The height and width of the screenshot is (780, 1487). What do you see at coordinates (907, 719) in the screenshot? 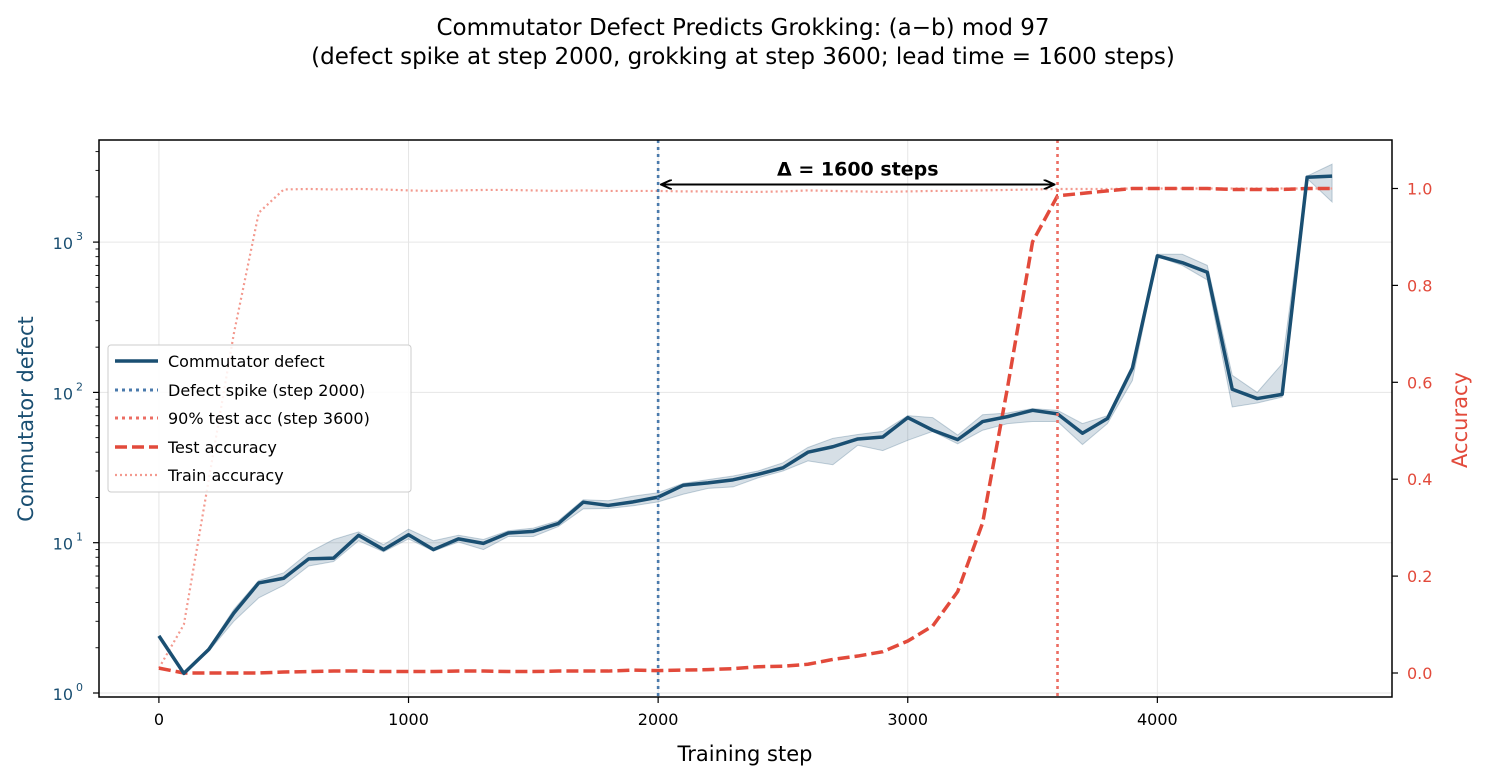
I see `x-tick-label: 3000` at bounding box center [907, 719].